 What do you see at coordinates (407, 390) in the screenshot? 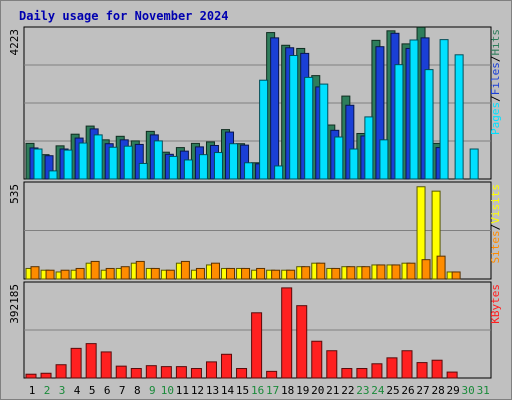
I see `x-tick-label: 26` at bounding box center [407, 390].